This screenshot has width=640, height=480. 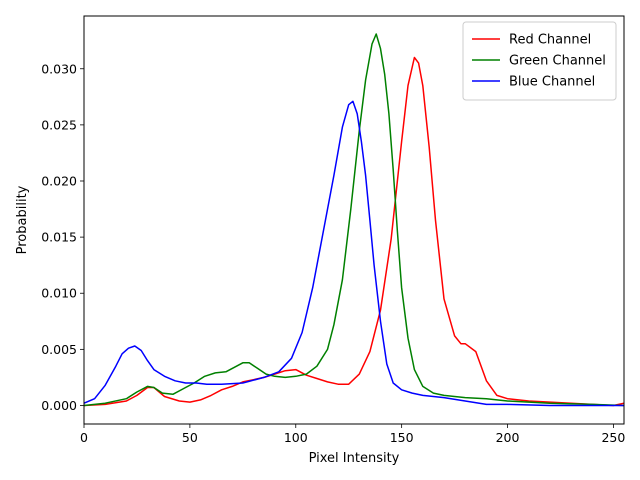 I want to click on y-tick-label: 0.005, so click(x=59, y=349).